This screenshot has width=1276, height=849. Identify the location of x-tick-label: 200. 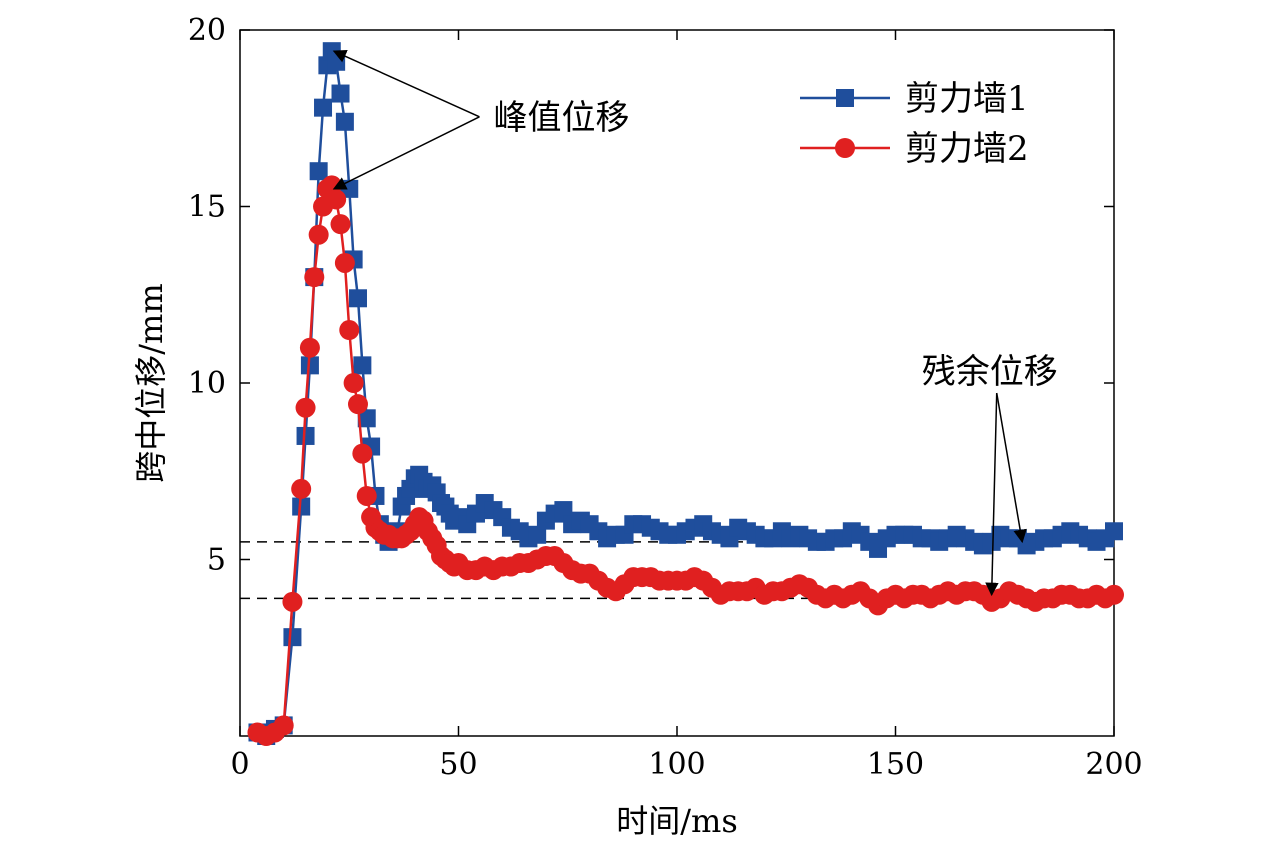
(1113, 764).